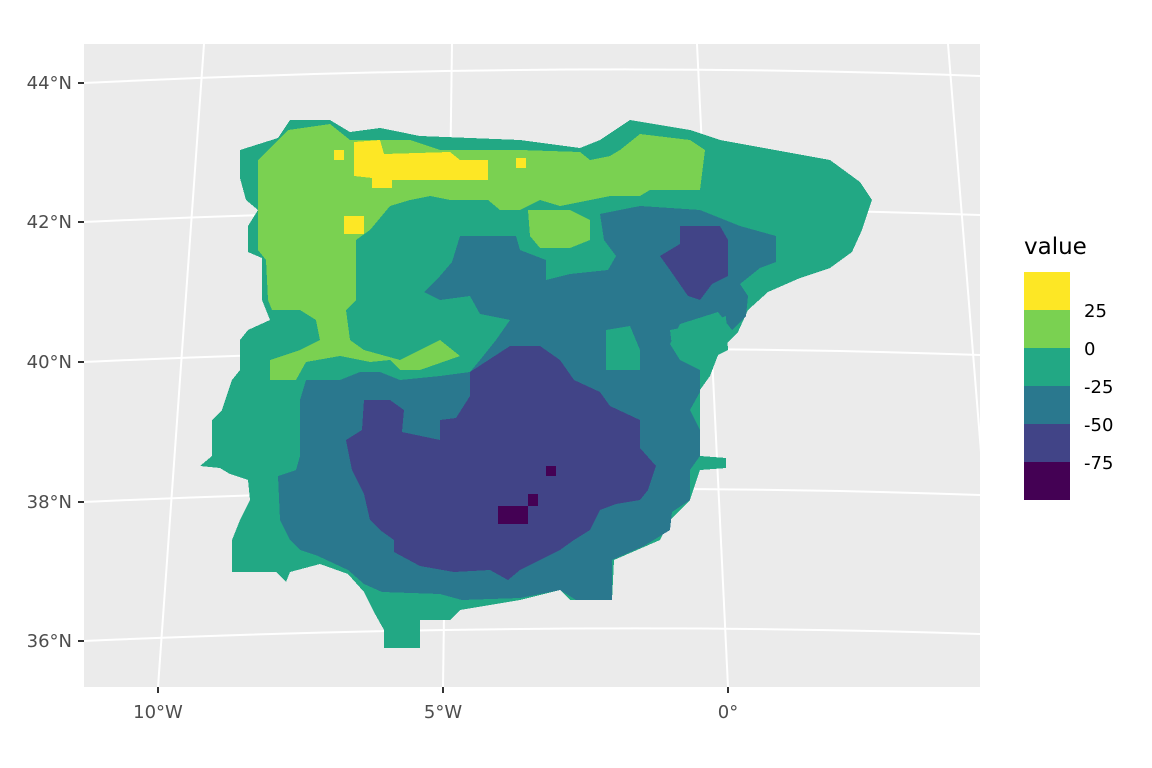 The image size is (1152, 768). I want to click on legend-break-label: 0, so click(1089, 349).